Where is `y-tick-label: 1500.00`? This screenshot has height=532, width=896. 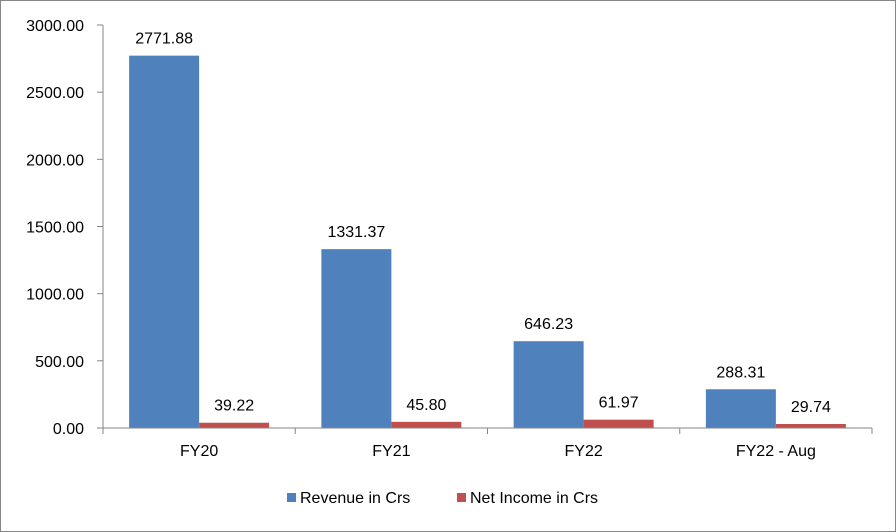
y-tick-label: 1500.00 is located at coordinates (55, 228).